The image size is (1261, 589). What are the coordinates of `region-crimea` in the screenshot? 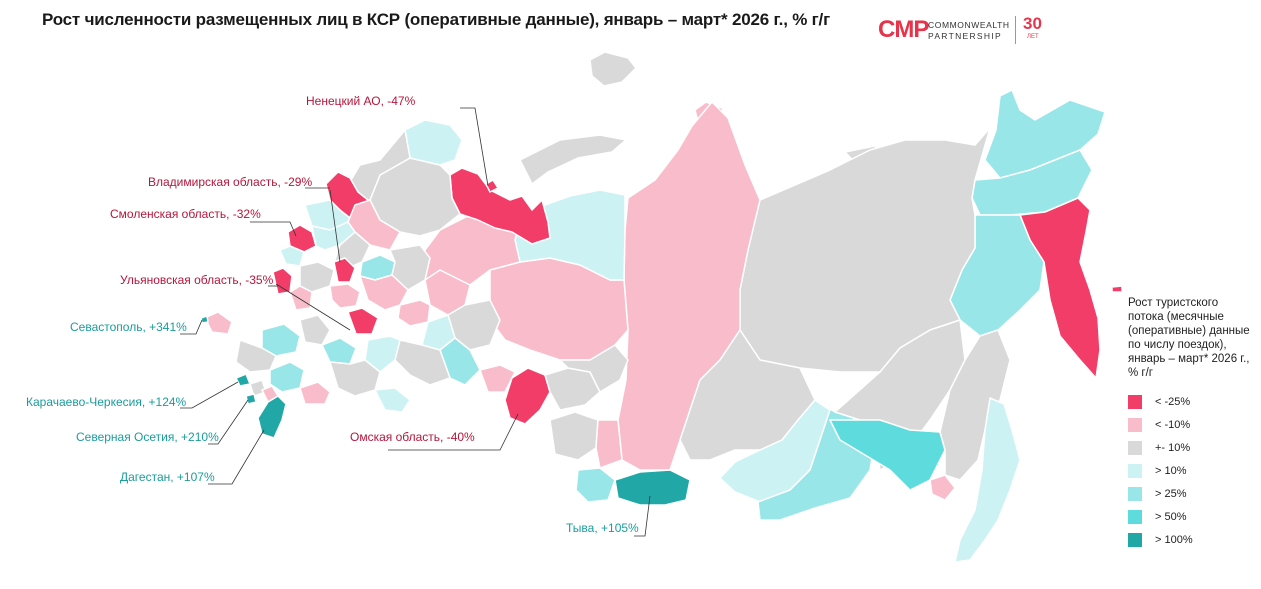 It's located at (218, 323).